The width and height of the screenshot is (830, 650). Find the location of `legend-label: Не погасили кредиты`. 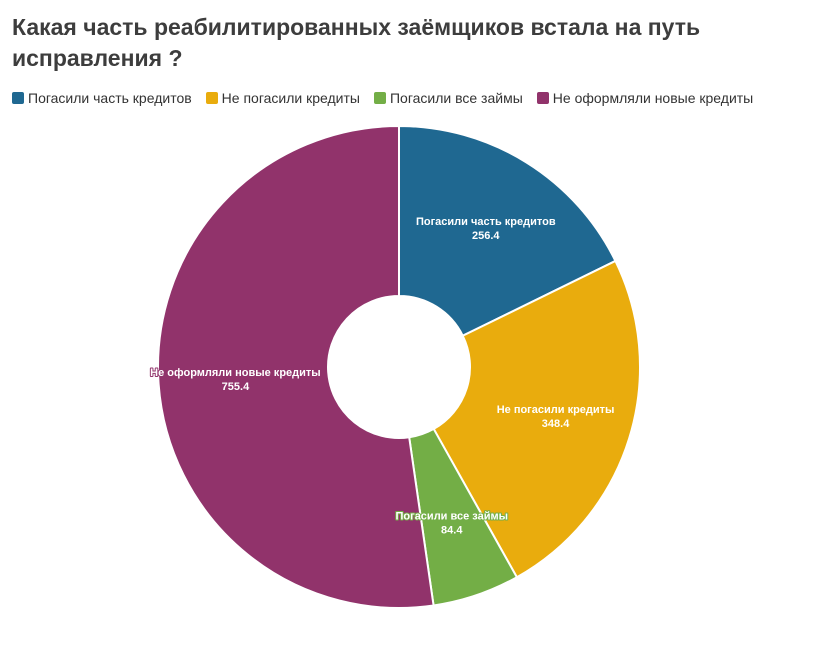

legend-label: Не погасили кредиты is located at coordinates (290, 98).